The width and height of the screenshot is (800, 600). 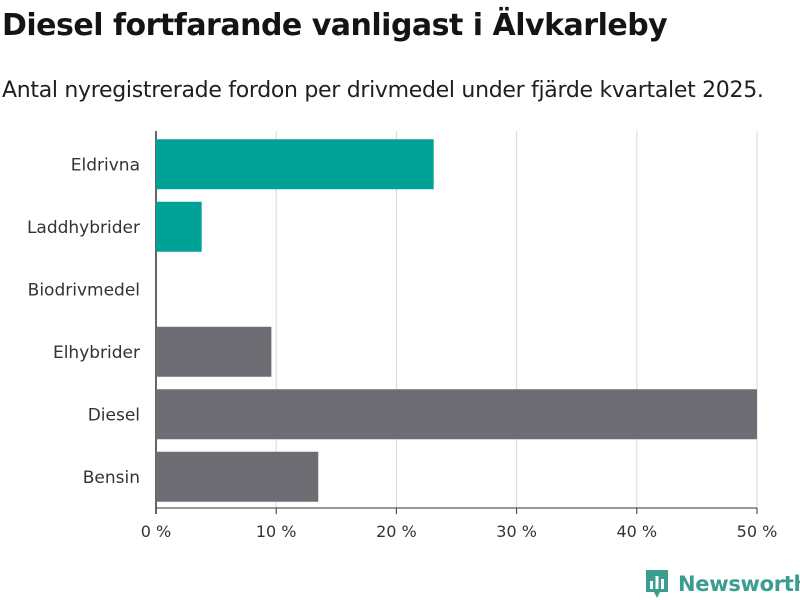 What do you see at coordinates (83, 228) in the screenshot?
I see `category-label: Laddhybrider` at bounding box center [83, 228].